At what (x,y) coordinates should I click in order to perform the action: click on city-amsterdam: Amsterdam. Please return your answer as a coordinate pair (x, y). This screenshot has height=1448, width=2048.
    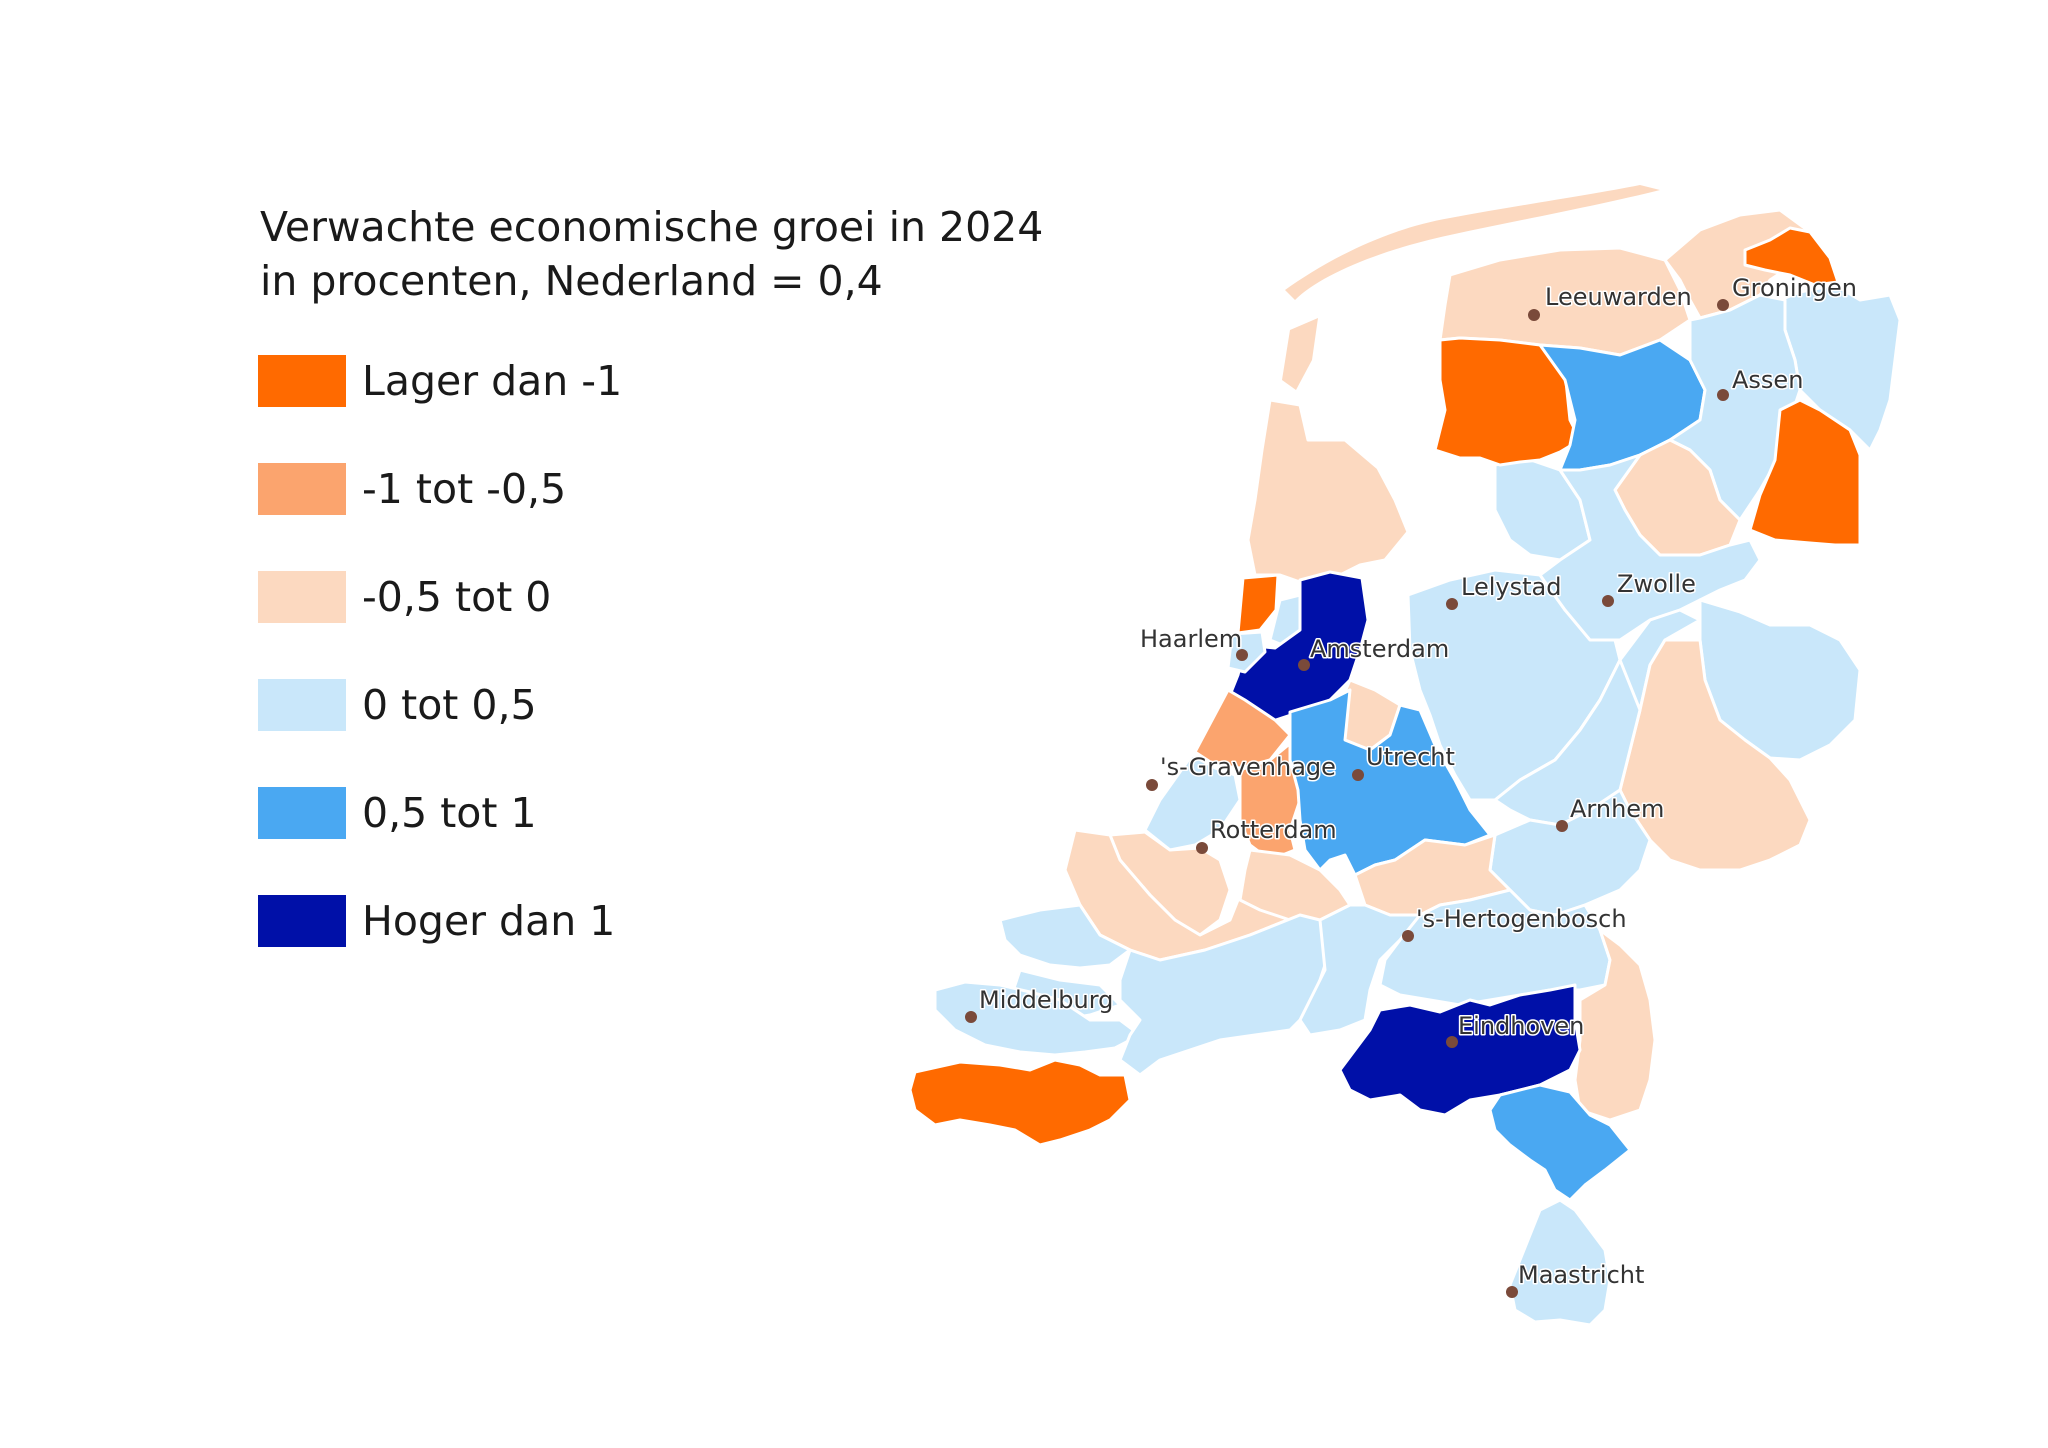
    Looking at the image, I should click on (1374, 652).